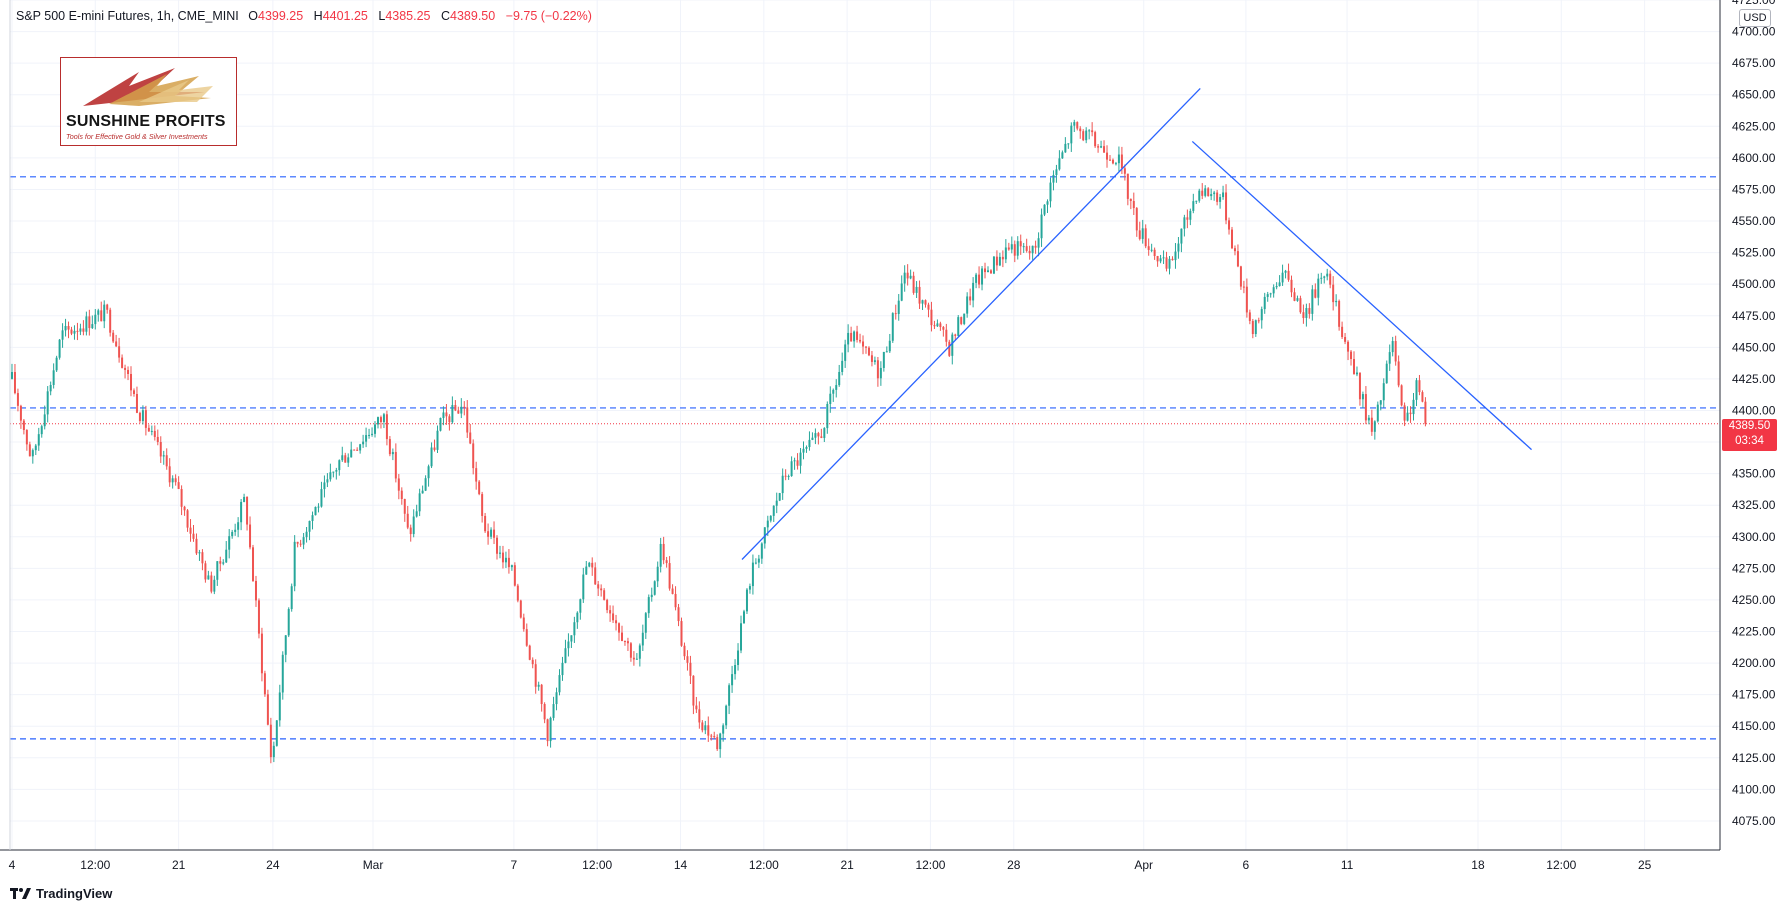 The image size is (1786, 910). I want to click on x-tick-label: 12:00, so click(1561, 865).